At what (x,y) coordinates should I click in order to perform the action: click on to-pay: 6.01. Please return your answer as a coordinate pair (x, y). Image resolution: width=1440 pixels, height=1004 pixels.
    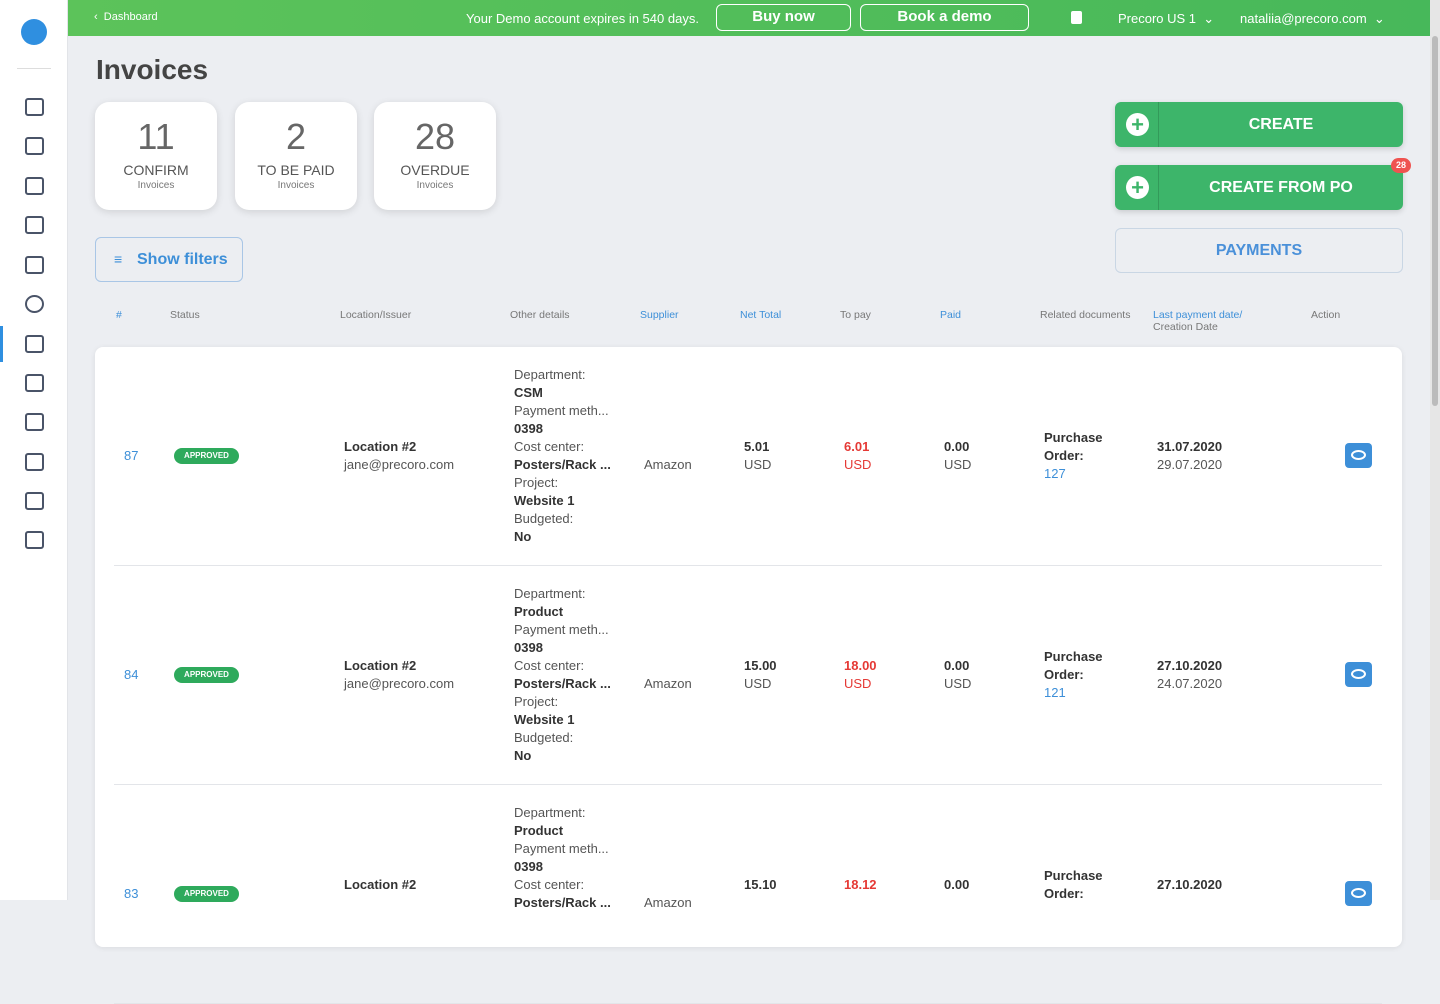
    Looking at the image, I should click on (857, 446).